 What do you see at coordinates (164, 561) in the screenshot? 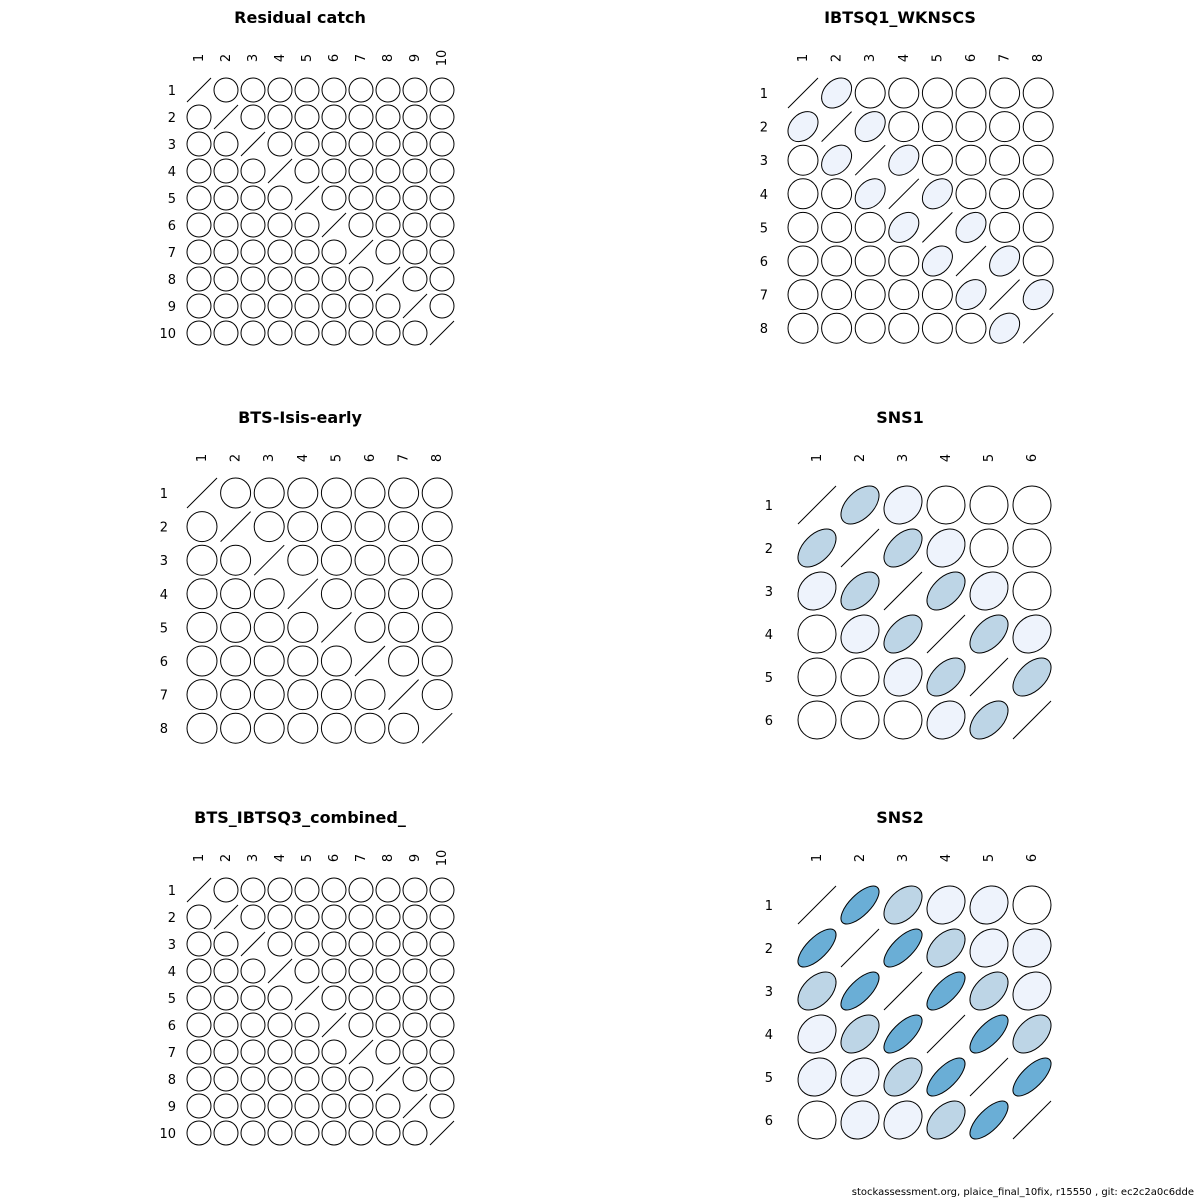
I see `row-label: 3` at bounding box center [164, 561].